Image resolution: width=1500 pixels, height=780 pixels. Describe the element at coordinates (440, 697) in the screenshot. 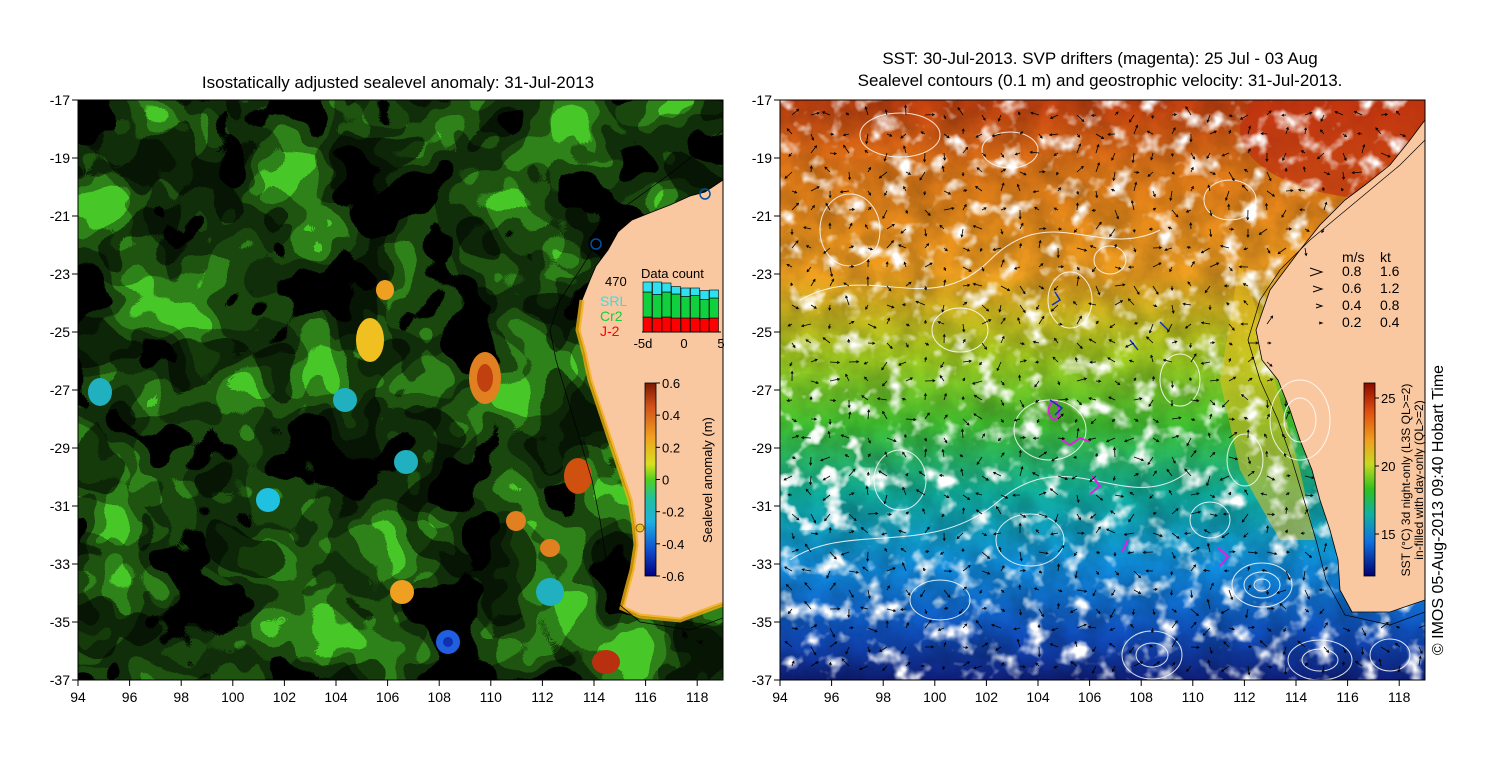

I see `left-lon-tick-label: 108` at that location.